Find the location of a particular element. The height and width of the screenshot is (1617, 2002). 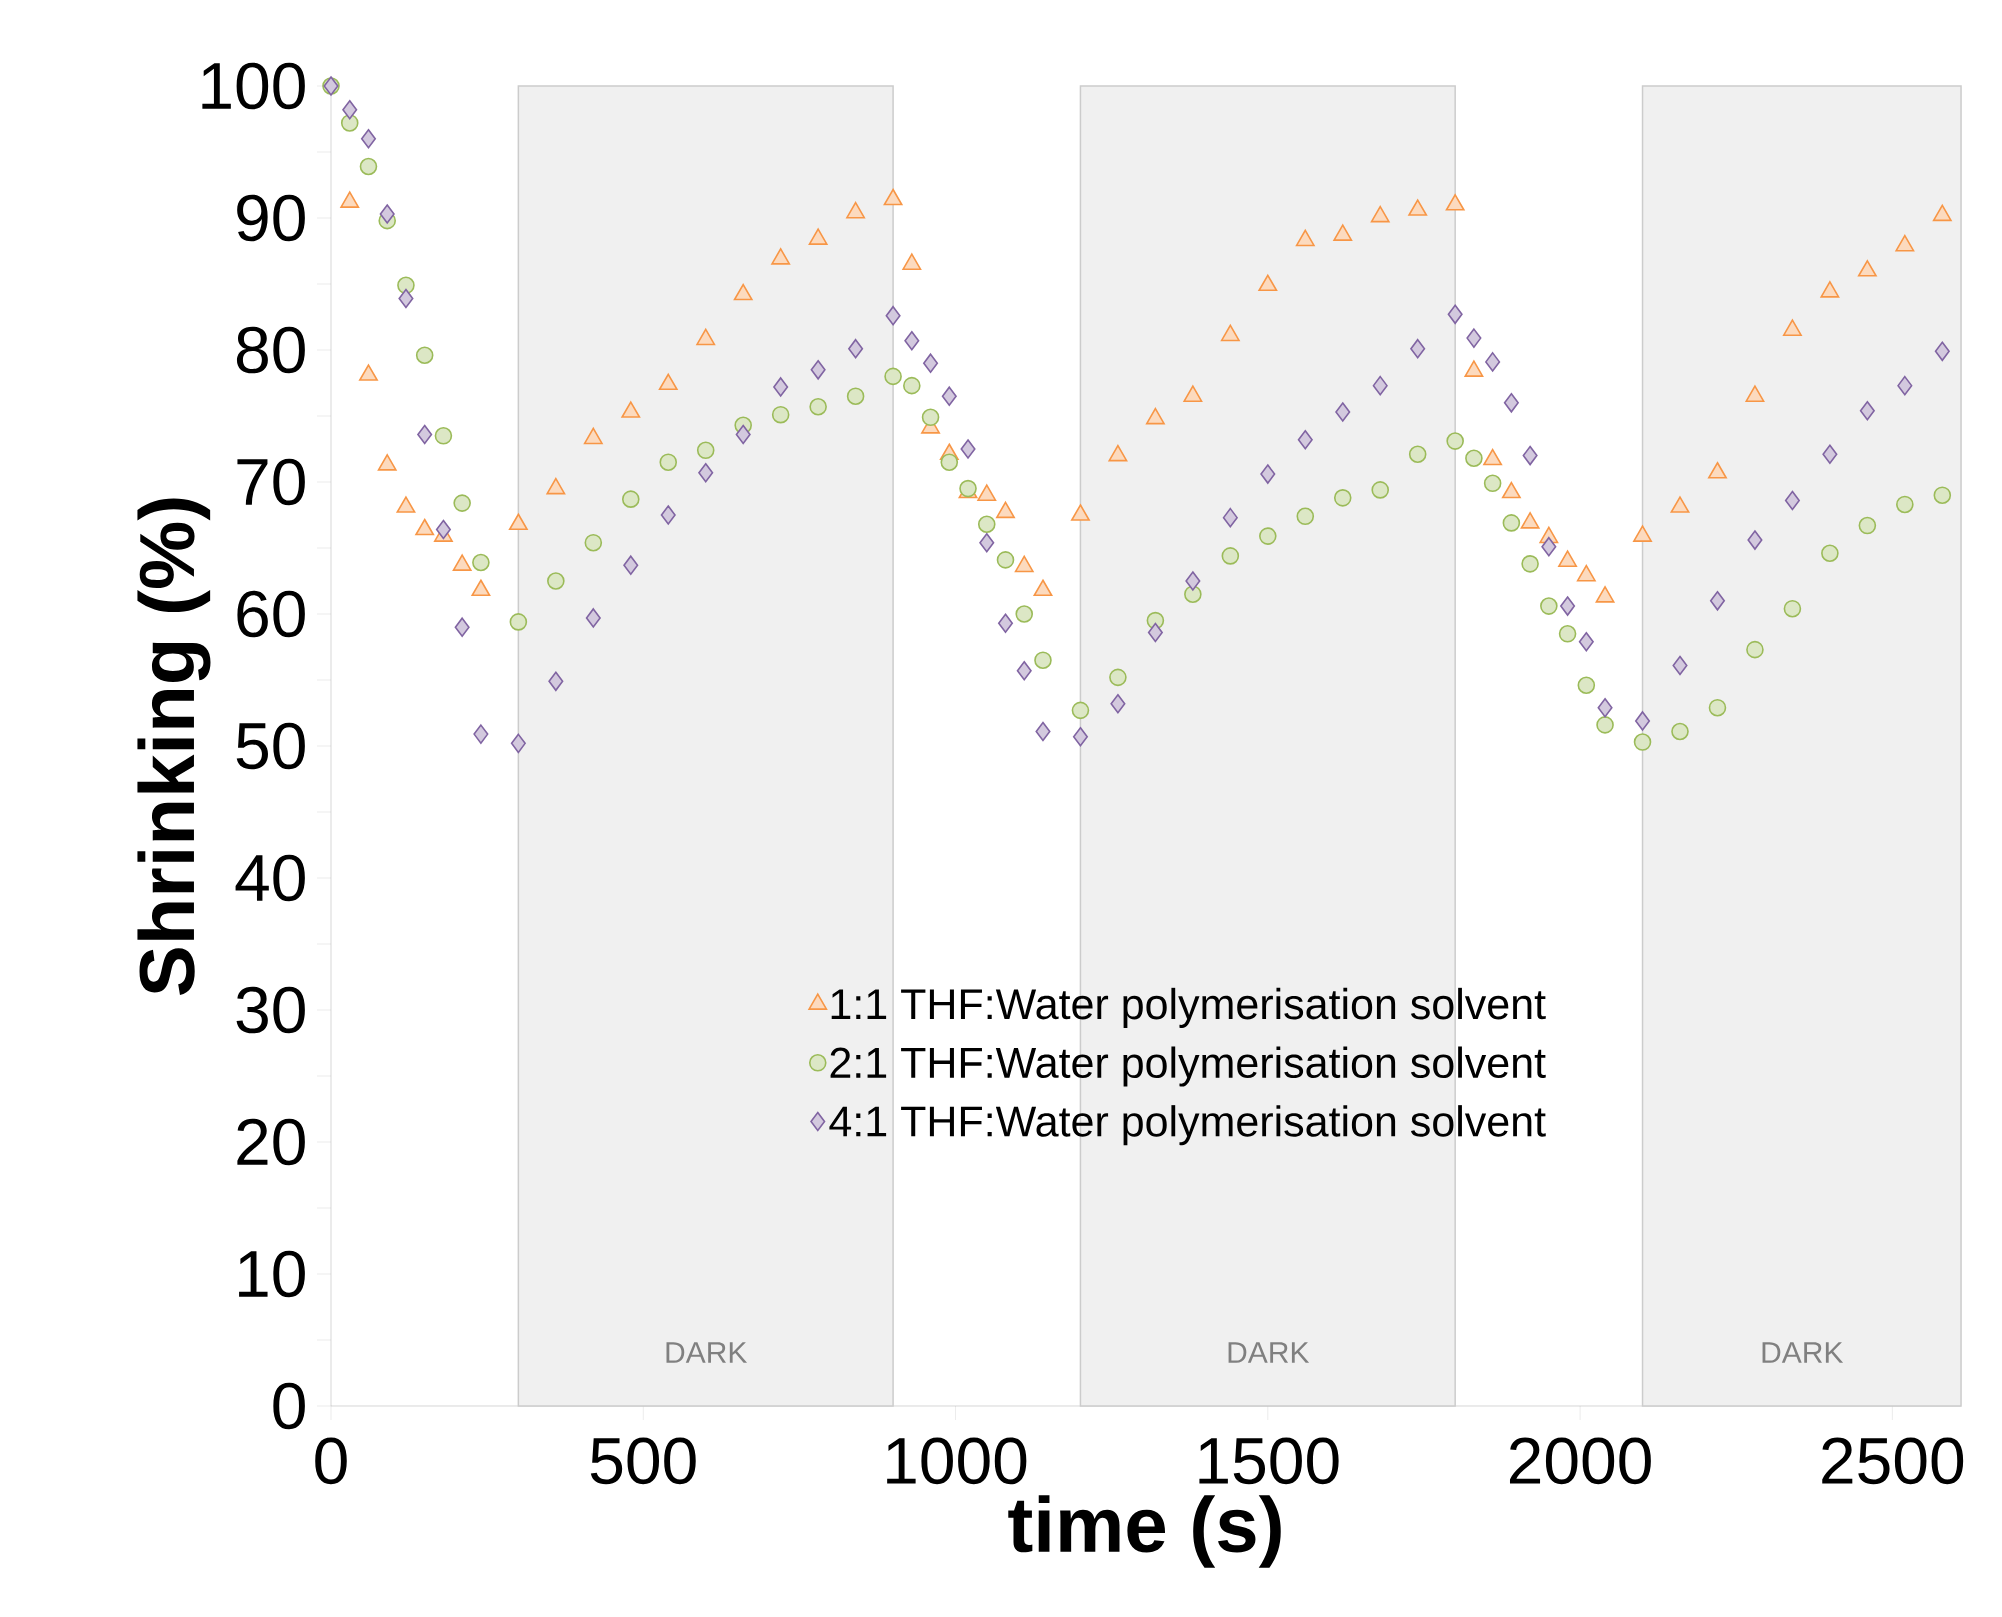

y-axis-title: Shrinking (%) is located at coordinates (174, 747).